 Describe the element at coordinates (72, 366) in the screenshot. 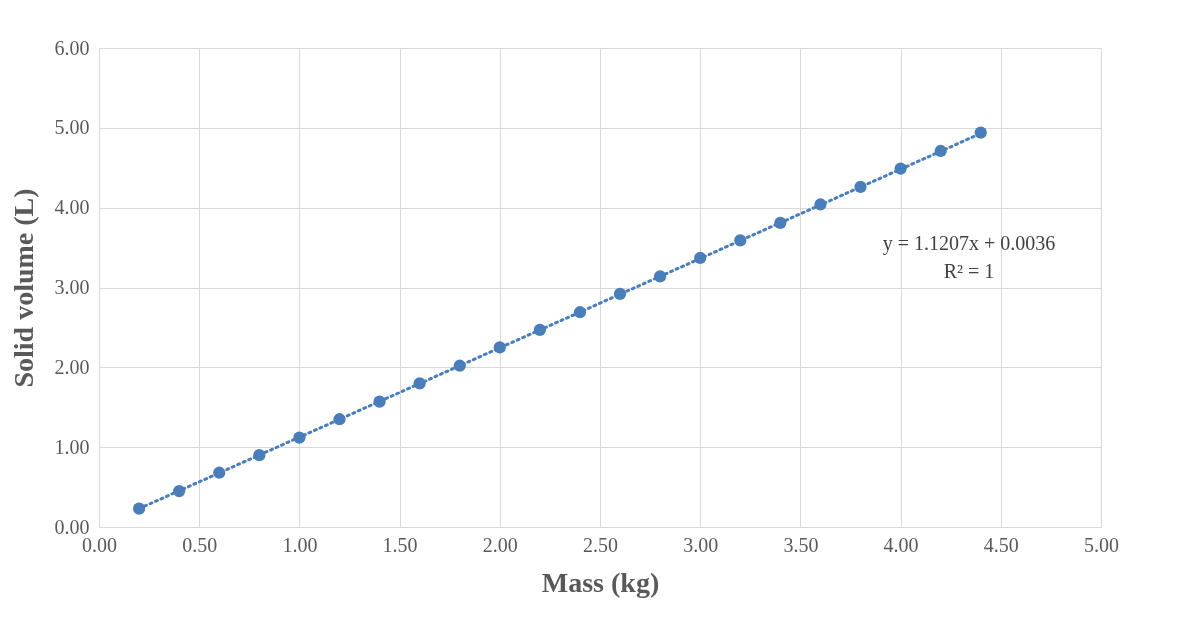

I see `y-tick-label: 2.00` at that location.